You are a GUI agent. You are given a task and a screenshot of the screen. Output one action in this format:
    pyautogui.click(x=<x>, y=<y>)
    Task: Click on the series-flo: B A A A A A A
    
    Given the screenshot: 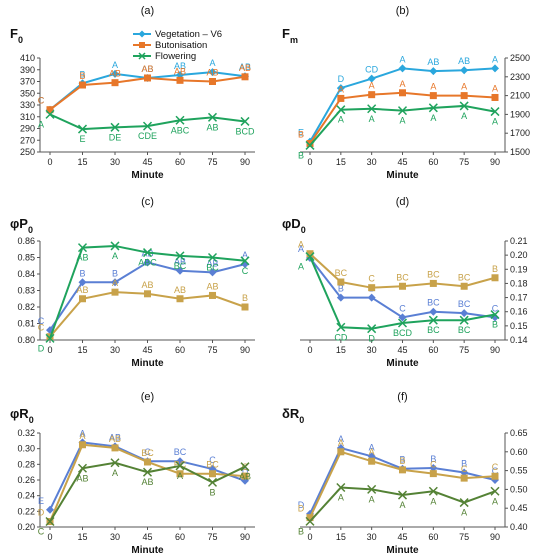 What is the action you would take?
    pyautogui.click(x=399, y=509)
    